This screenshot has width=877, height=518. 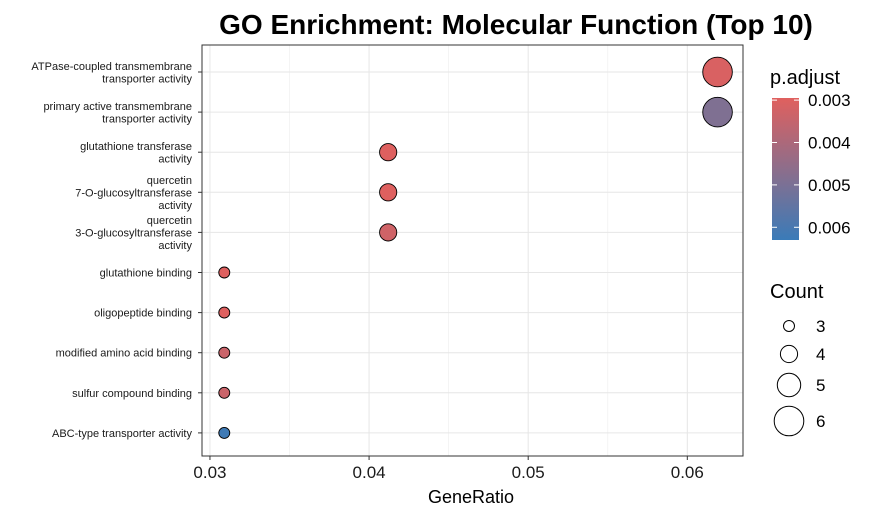 I want to click on y-tick-label: quercetin 7-O-glucosyltransferase activity, so click(x=133, y=193).